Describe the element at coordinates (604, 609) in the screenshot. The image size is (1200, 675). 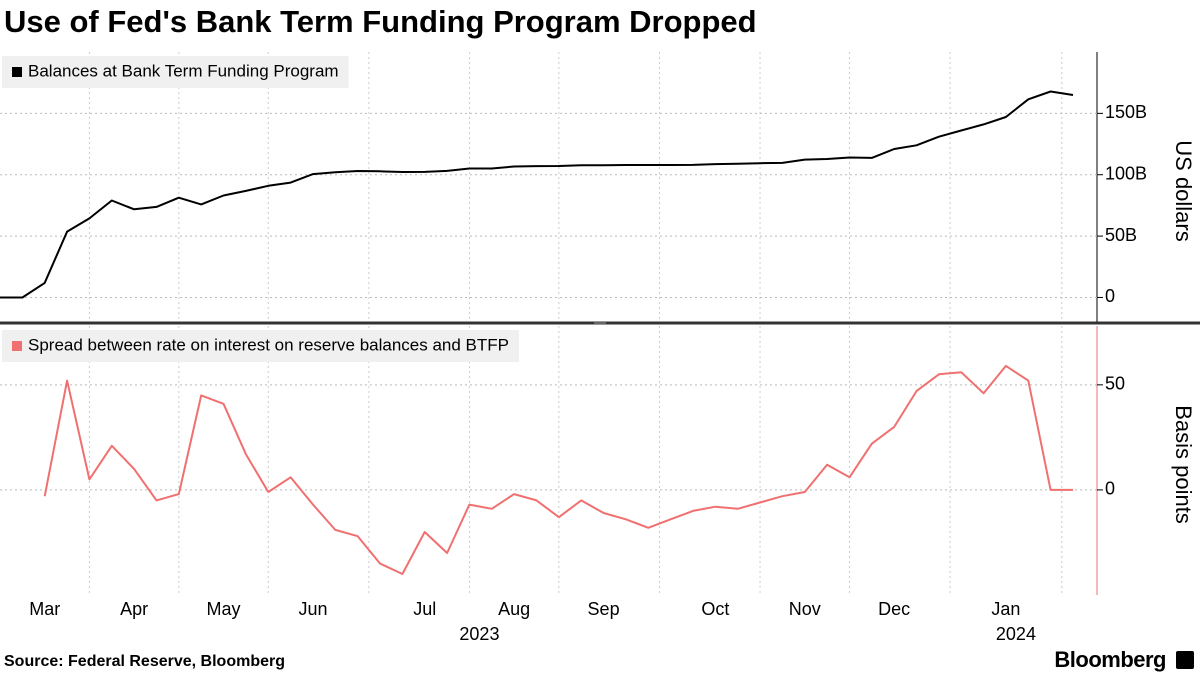
I see `x-tick-label: Sep` at that location.